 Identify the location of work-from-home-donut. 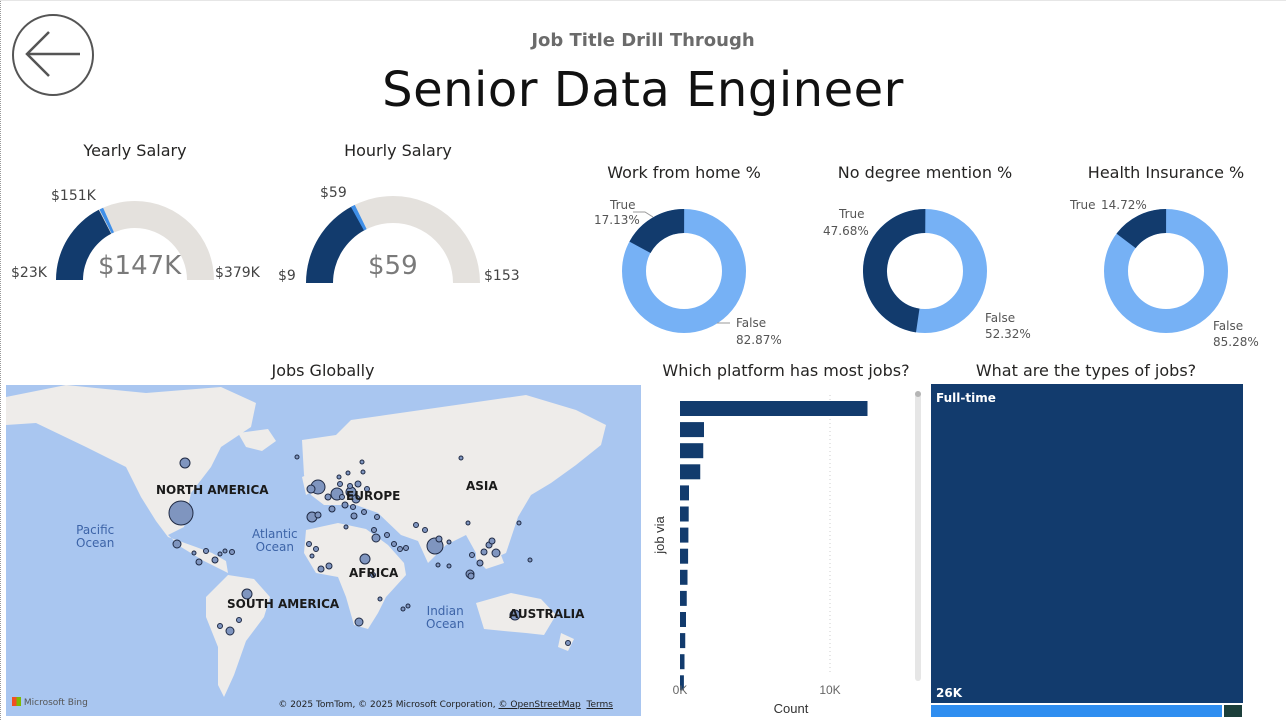
(684, 271).